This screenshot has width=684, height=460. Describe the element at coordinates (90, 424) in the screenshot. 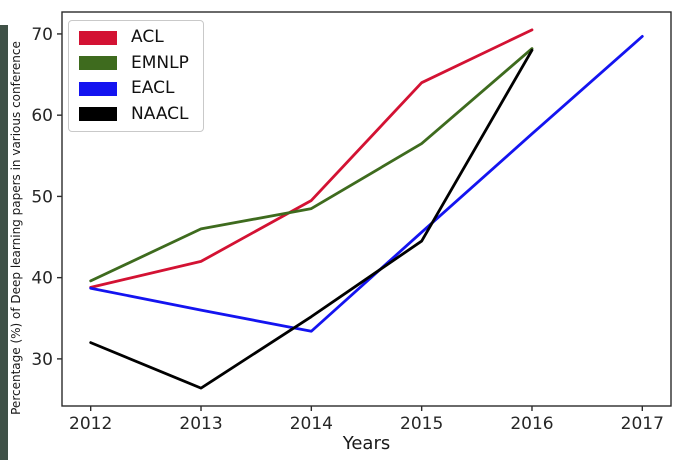

I see `x-tick-label: 2012` at that location.